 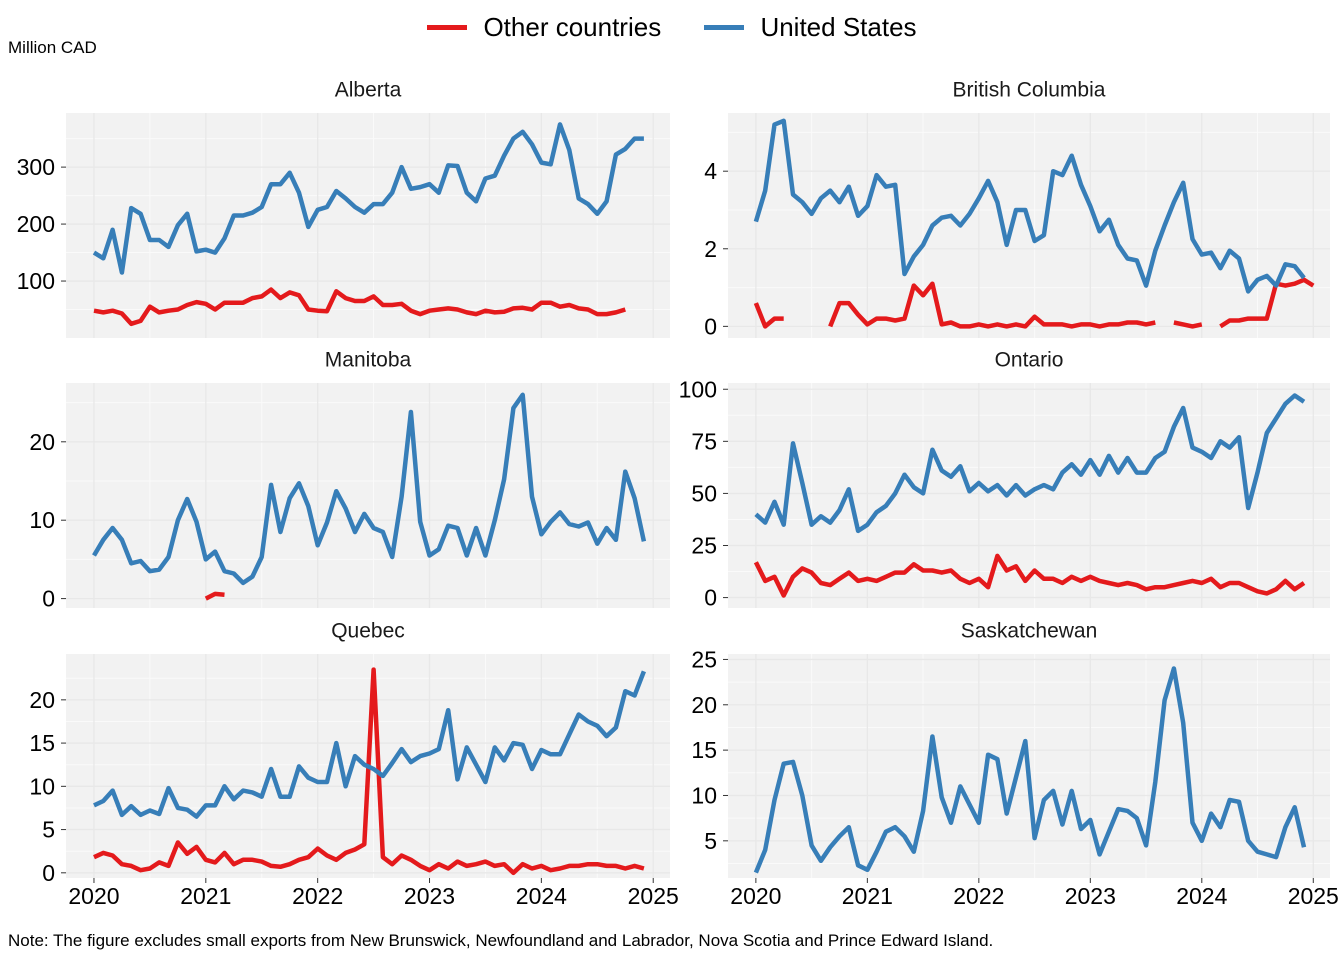 I want to click on panel-title-saskatchewan: Saskatchewan, so click(x=1029, y=631).